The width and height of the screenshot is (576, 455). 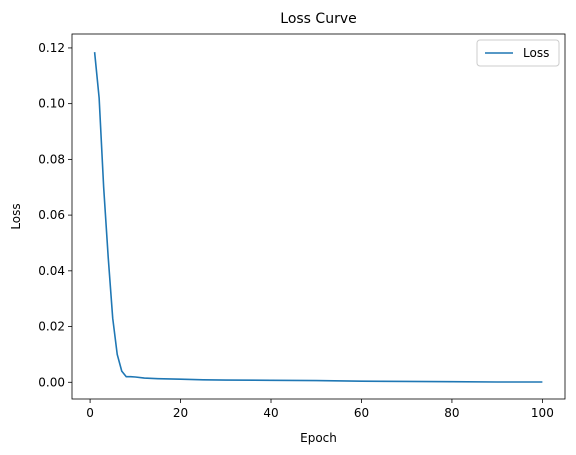 I want to click on legend-label-loss: Loss, so click(x=536, y=53).